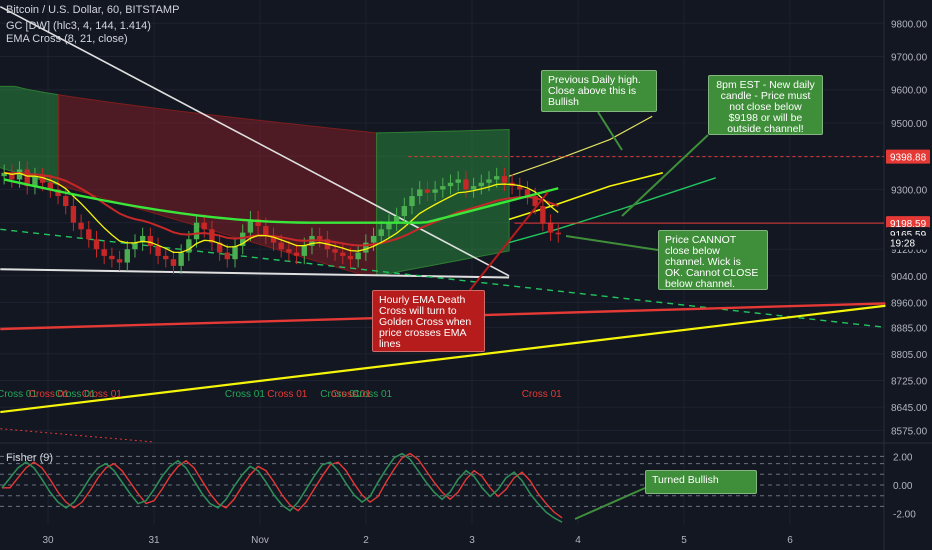 The image size is (932, 550). What do you see at coordinates (612, 243) in the screenshot?
I see `connector-cannot-close` at bounding box center [612, 243].